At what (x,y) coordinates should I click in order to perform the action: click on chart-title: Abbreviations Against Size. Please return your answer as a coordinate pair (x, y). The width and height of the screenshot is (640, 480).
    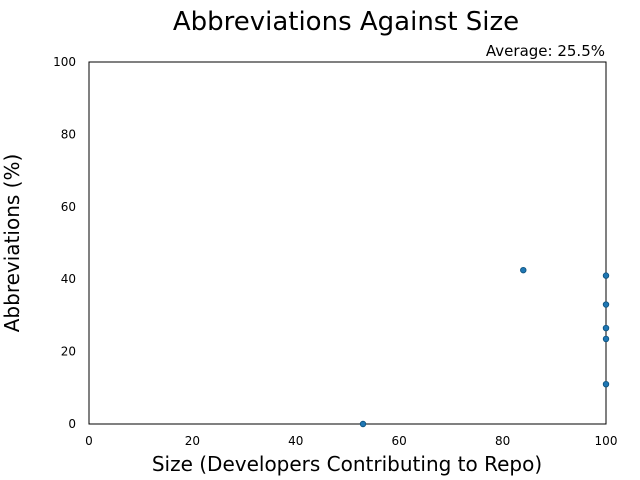
    Looking at the image, I should click on (346, 22).